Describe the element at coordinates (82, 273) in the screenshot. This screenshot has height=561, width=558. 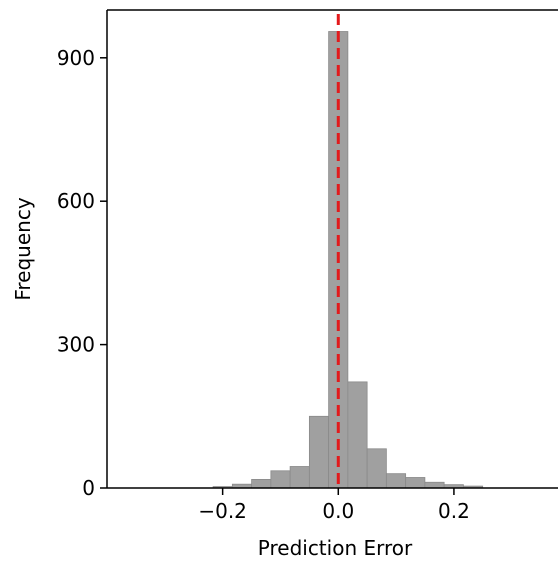
I see `y-axis-ticks: 0 300 600 900` at that location.